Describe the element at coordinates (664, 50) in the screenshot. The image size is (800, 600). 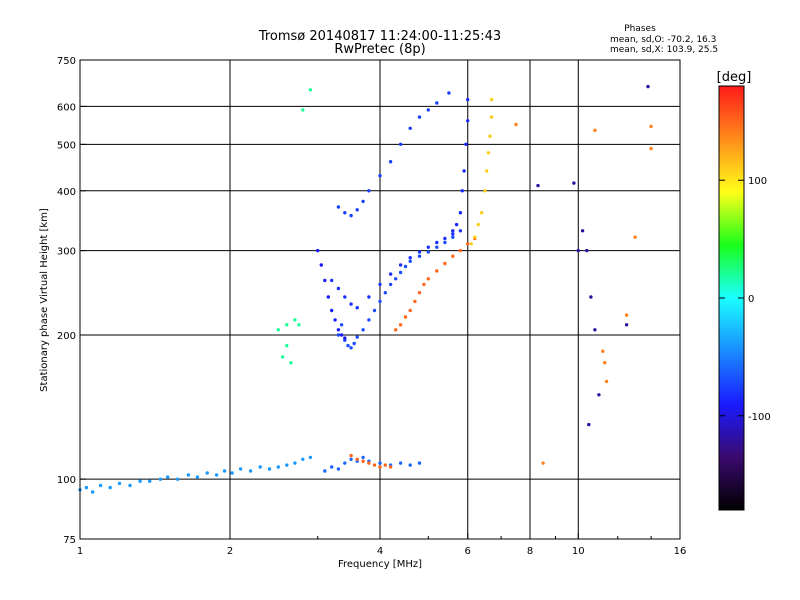
I see `legend-line-x: mean, sd,X: 103.9, 25.5` at that location.